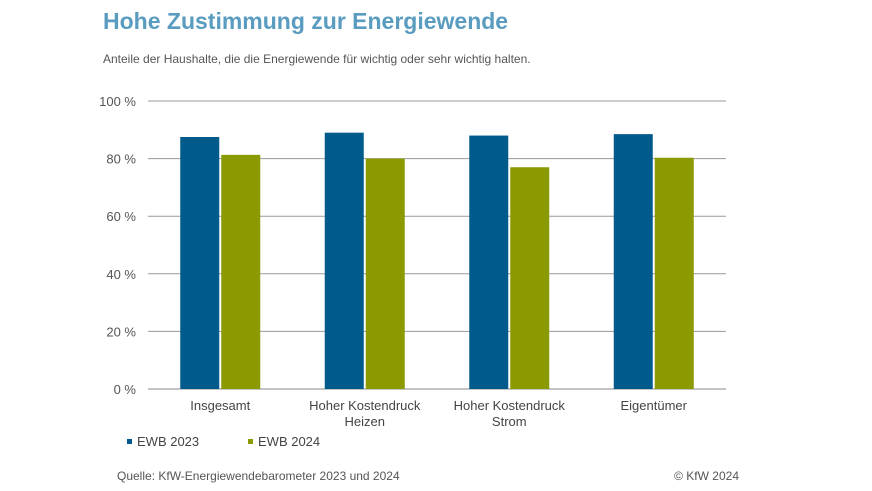 This screenshot has width=872, height=491. What do you see at coordinates (220, 405) in the screenshot?
I see `x-category-label: Insgesamt` at bounding box center [220, 405].